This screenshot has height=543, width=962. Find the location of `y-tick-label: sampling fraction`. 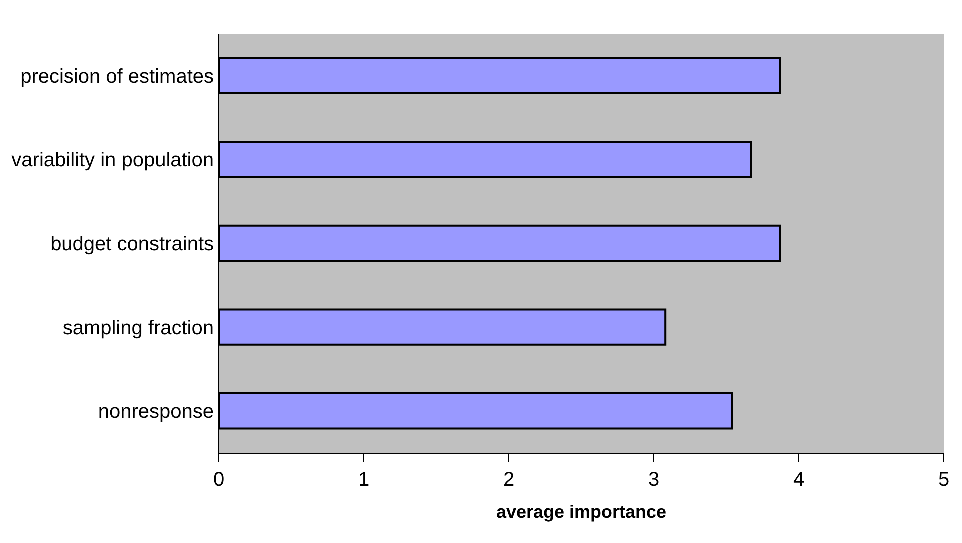

y-tick-label: sampling fraction is located at coordinates (138, 328).